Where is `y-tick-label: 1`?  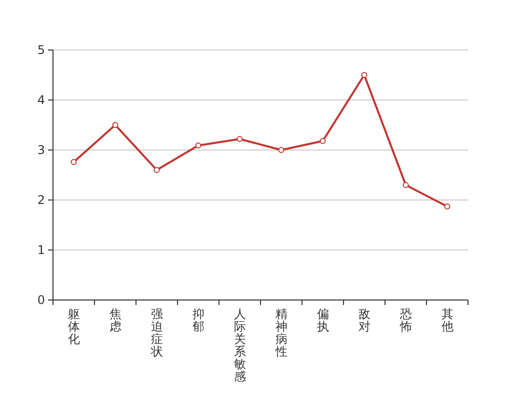
y-tick-label: 1 is located at coordinates (41, 250).